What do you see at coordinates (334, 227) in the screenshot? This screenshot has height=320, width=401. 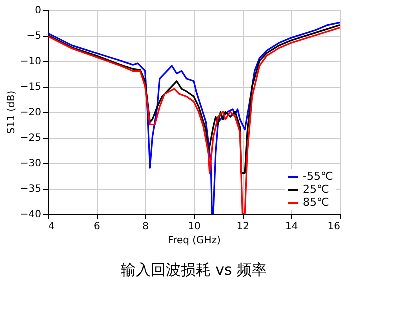 I see `x-tick-label: 16` at bounding box center [334, 227].